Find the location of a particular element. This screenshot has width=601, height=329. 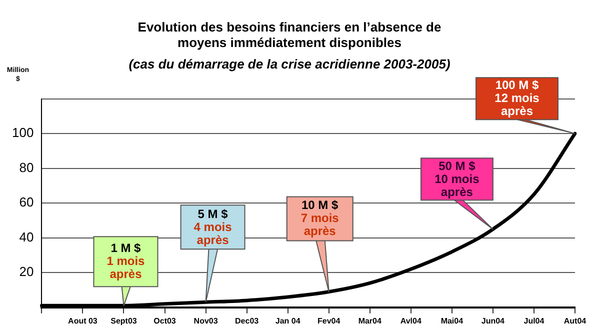

text: moyens immédiatement disponibles is located at coordinates (290, 42).